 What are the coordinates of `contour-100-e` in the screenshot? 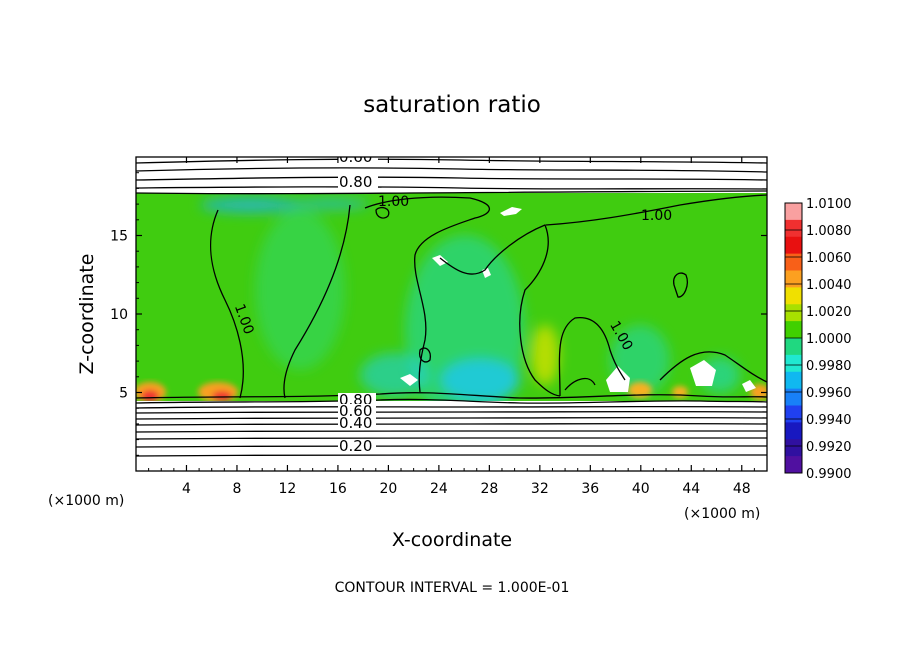 It's located at (592, 357).